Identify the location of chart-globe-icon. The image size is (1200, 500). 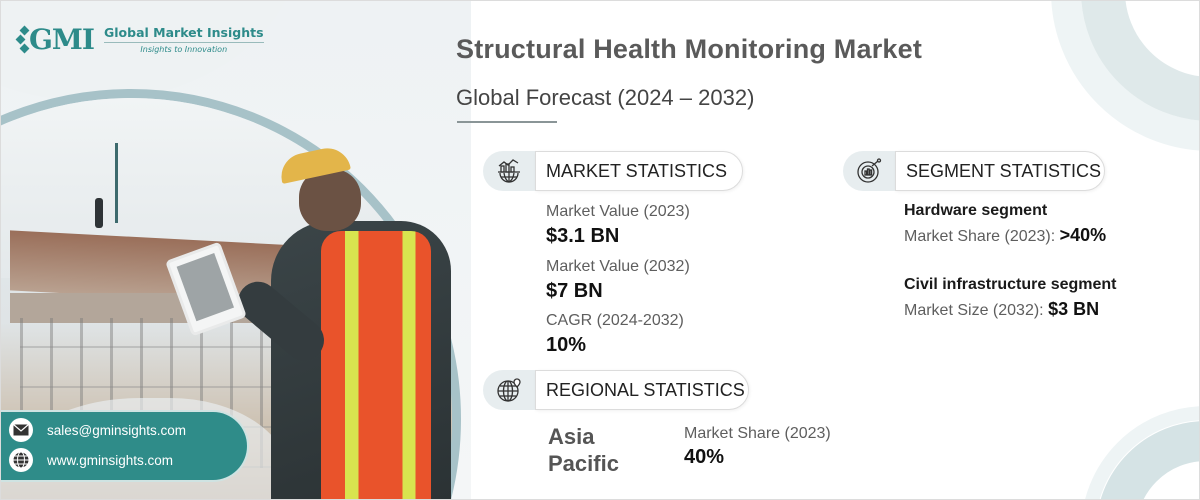
(509, 171).